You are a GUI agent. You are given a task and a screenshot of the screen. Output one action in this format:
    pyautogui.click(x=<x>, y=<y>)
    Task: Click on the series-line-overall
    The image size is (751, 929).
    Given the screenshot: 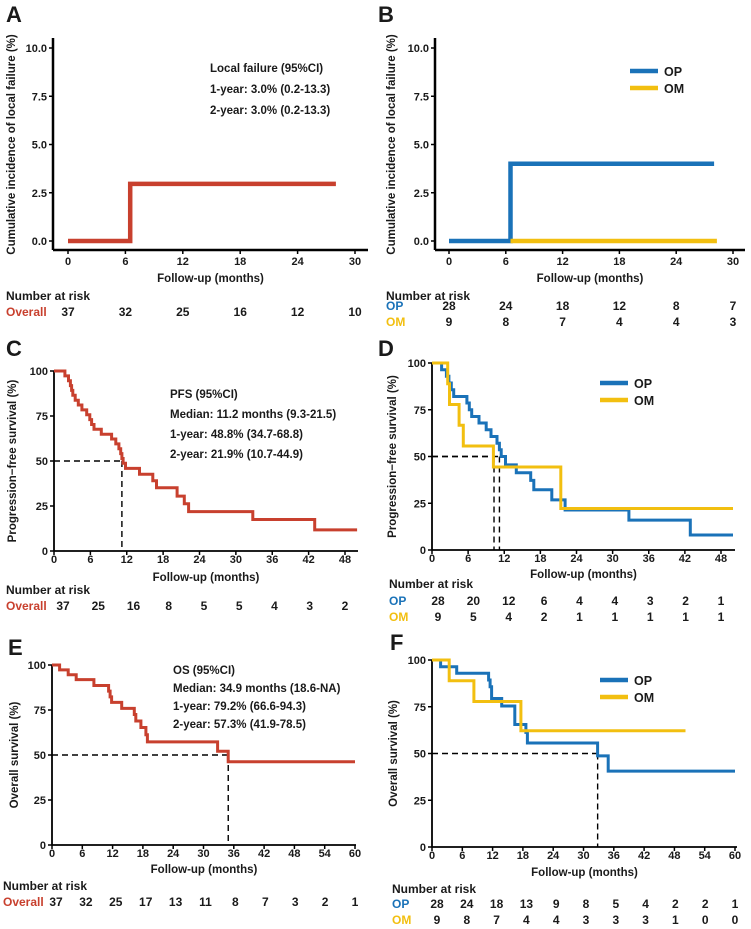 What is the action you would take?
    pyautogui.click(x=203, y=713)
    